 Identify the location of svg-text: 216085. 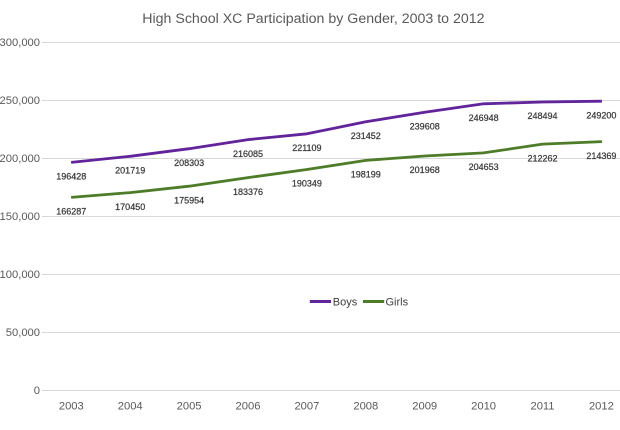
(248, 154).